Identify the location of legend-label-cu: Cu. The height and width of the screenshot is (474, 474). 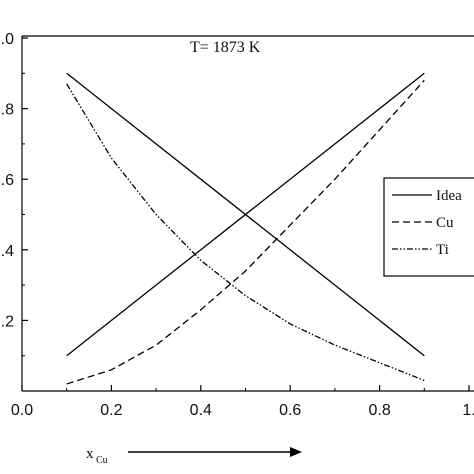
(445, 223).